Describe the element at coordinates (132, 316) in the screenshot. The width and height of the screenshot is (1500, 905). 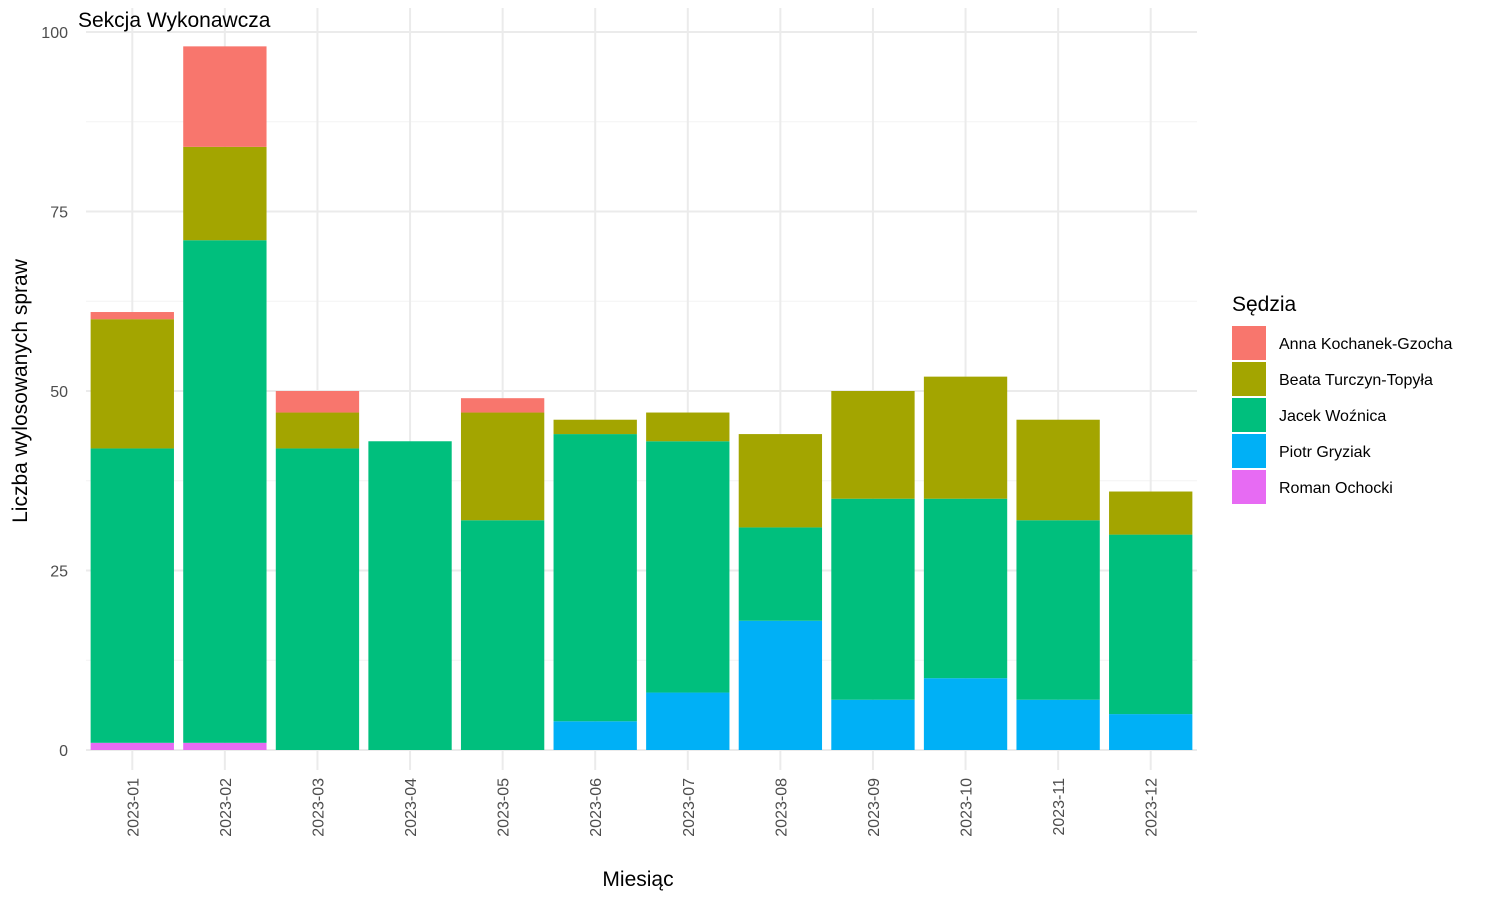
I see `bar-segment: Anna Kochanek-Gzocha: 1` at that location.